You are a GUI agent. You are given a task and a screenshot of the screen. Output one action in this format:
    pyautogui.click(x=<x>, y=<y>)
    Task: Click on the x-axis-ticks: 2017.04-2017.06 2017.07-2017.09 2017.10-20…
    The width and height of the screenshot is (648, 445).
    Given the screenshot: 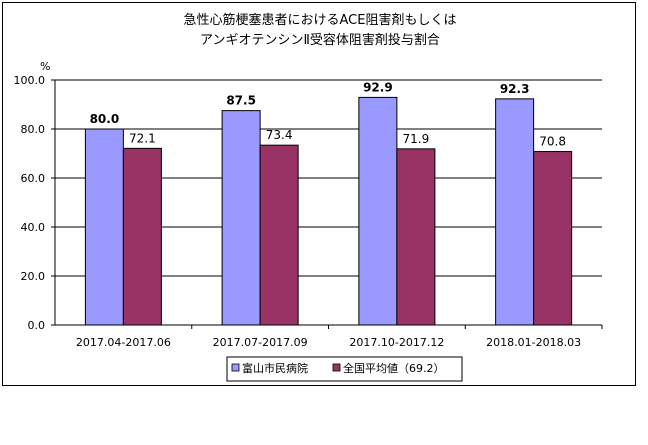 What is the action you would take?
    pyautogui.click(x=339, y=337)
    